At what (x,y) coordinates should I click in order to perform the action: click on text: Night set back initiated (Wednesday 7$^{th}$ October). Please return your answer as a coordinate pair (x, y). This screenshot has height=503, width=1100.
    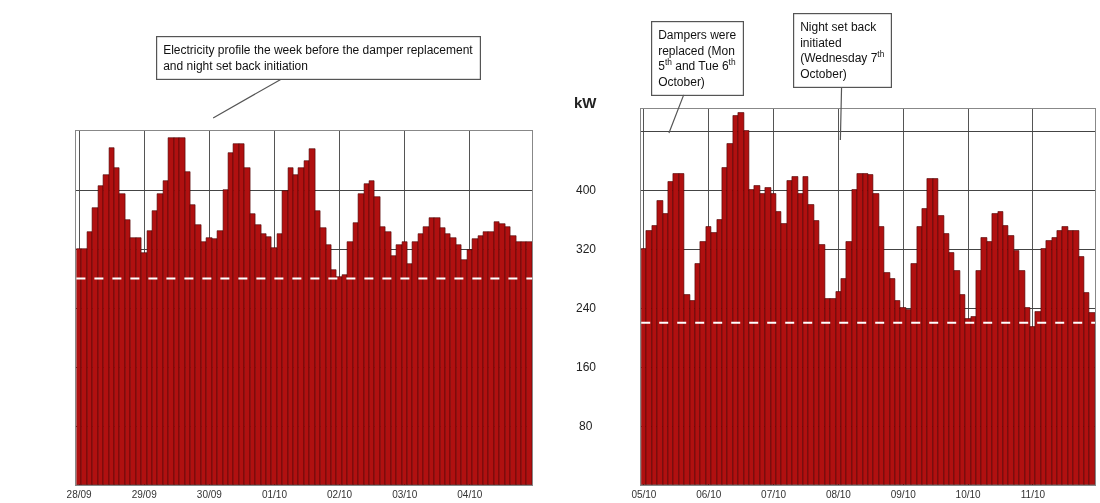
    Looking at the image, I should click on (842, 50).